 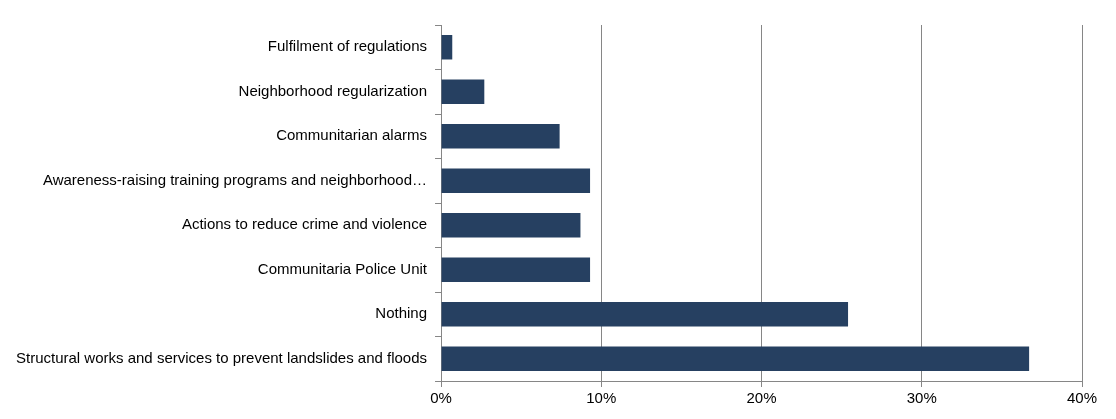 What do you see at coordinates (921, 398) in the screenshot?
I see `x-tick-label: 30%` at bounding box center [921, 398].